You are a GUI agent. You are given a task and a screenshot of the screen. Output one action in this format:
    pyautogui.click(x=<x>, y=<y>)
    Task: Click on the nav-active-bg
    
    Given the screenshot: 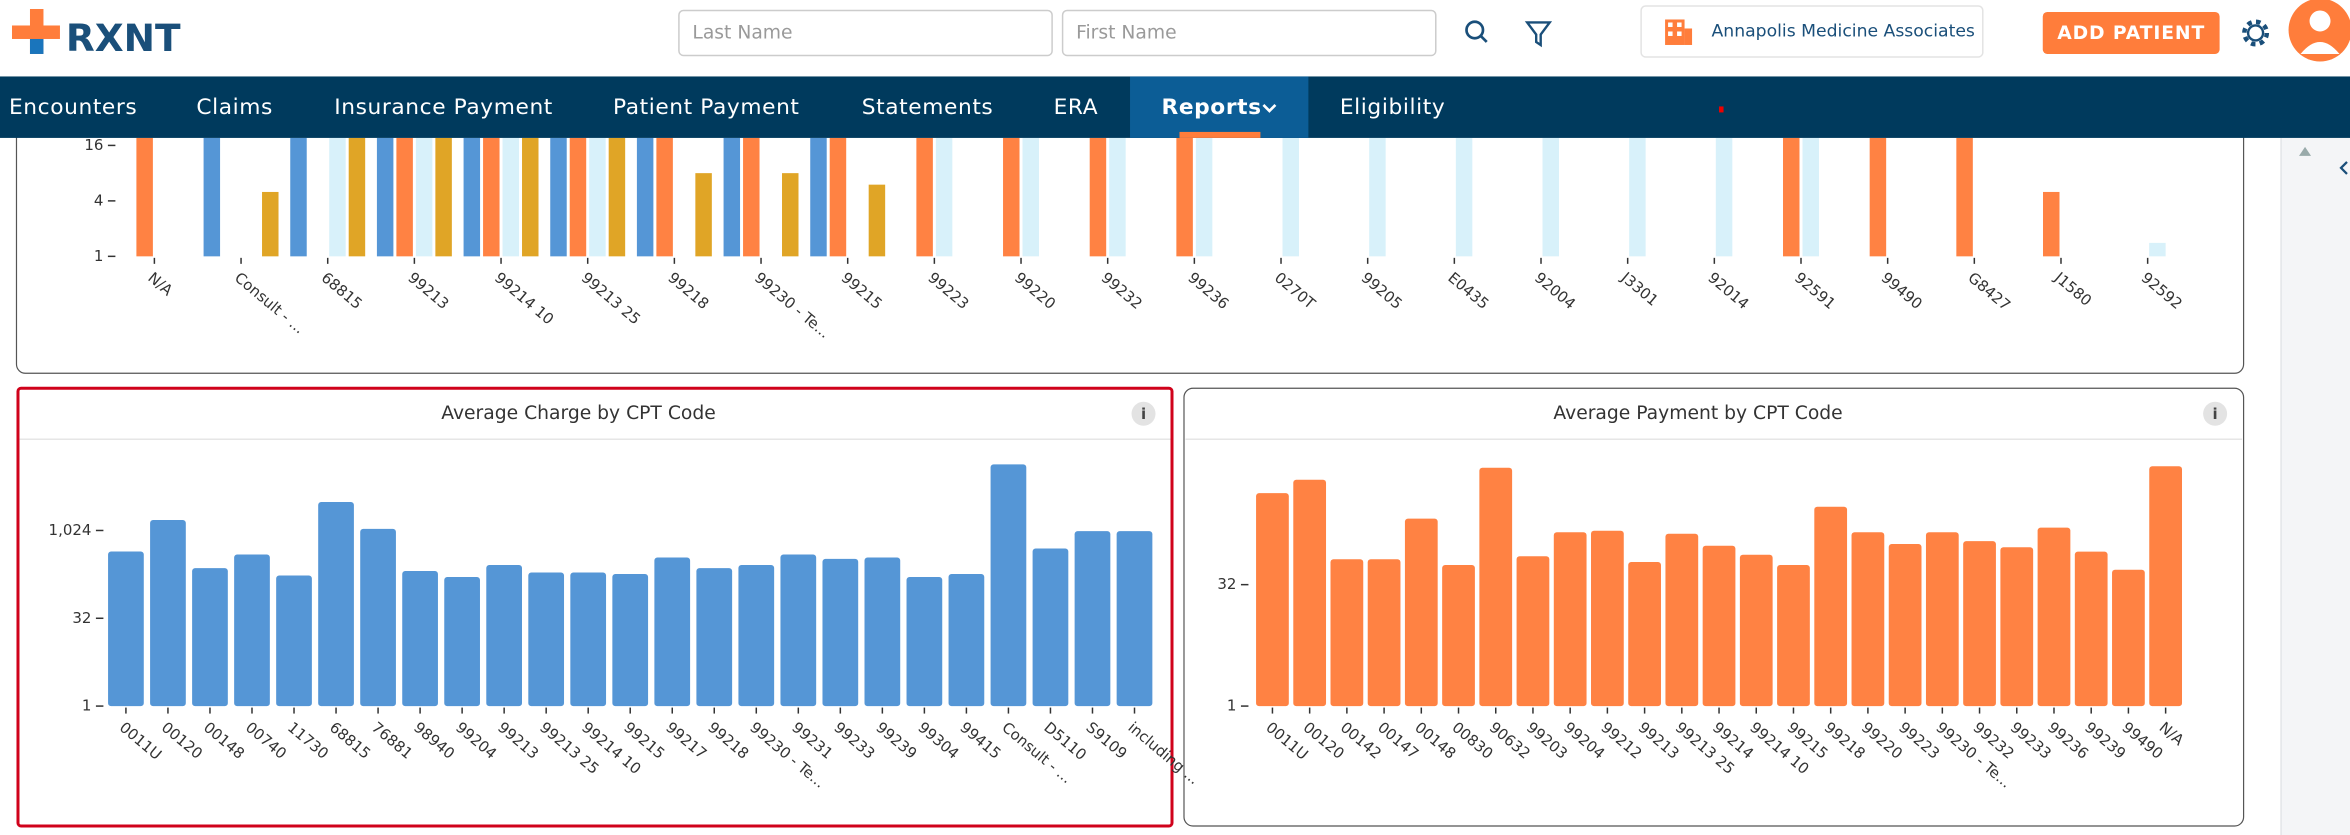 What is the action you would take?
    pyautogui.click(x=1219, y=107)
    